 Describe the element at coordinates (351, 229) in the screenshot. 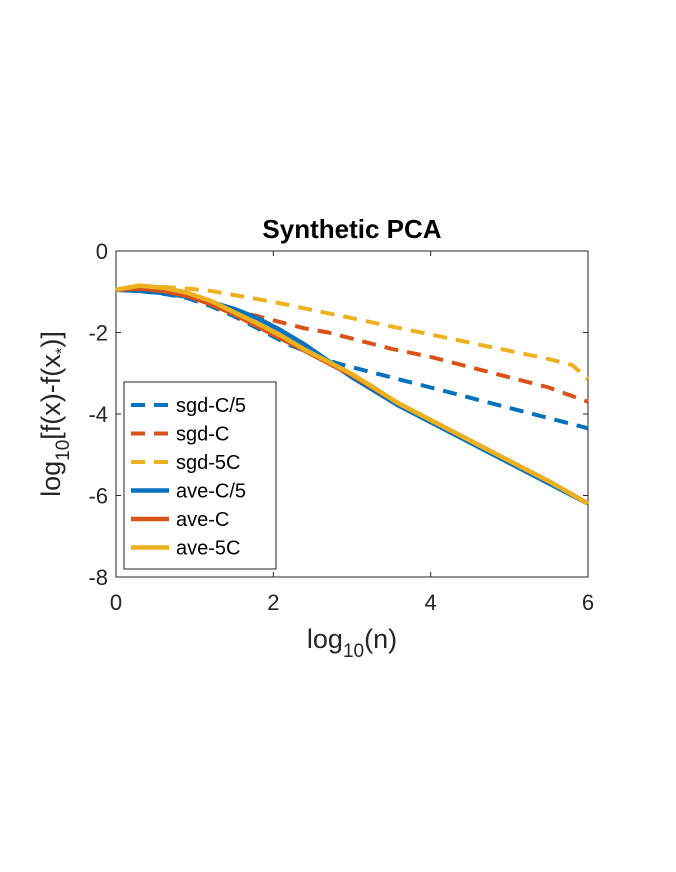

I see `chart-title: Synthetic PCA` at that location.